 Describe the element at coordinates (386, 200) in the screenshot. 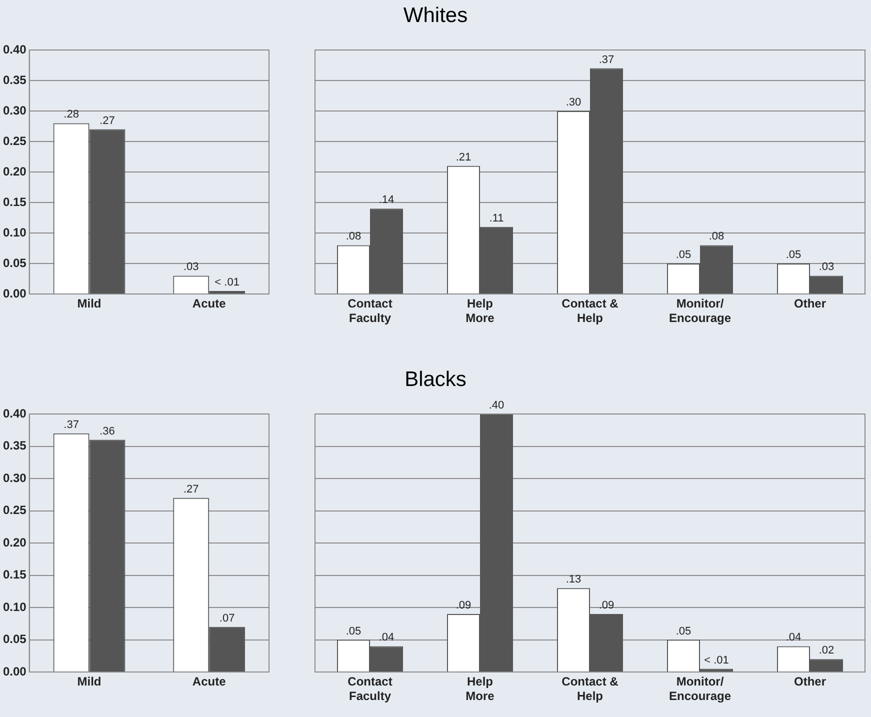

I see `data-label: .14` at that location.